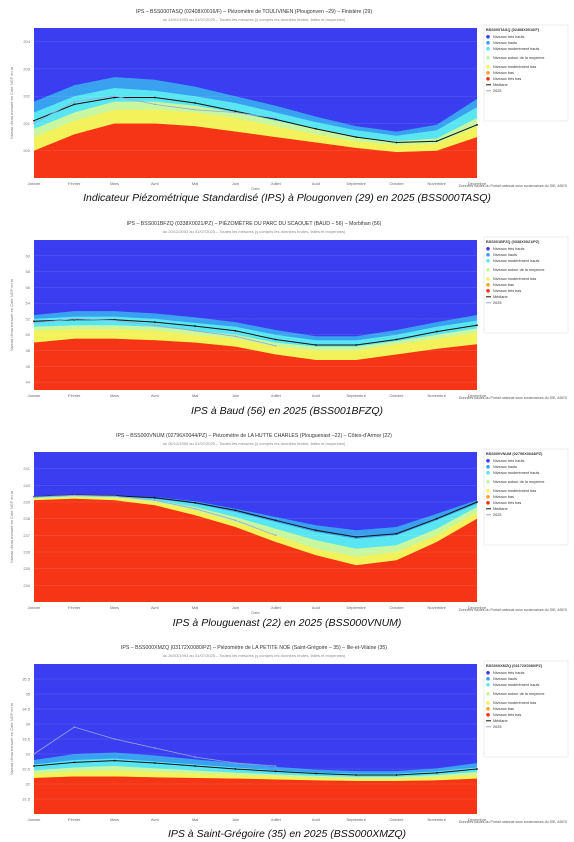  Describe the element at coordinates (26, 585) in the screenshot. I see `y-tick-label: 234` at that location.